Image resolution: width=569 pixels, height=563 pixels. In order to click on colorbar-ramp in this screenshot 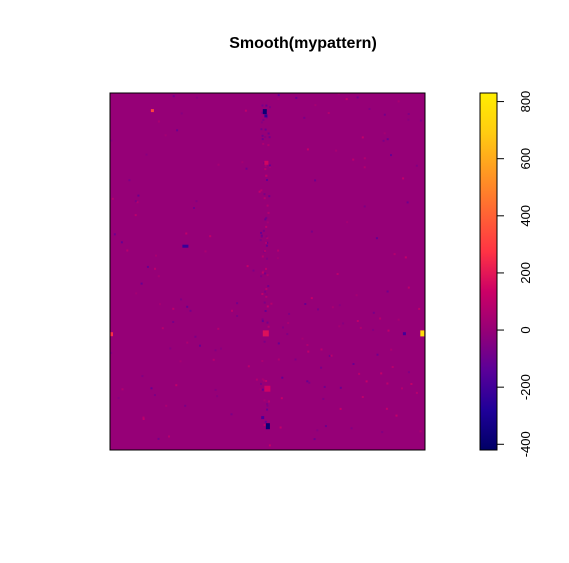, I will do `click(488, 271)`.